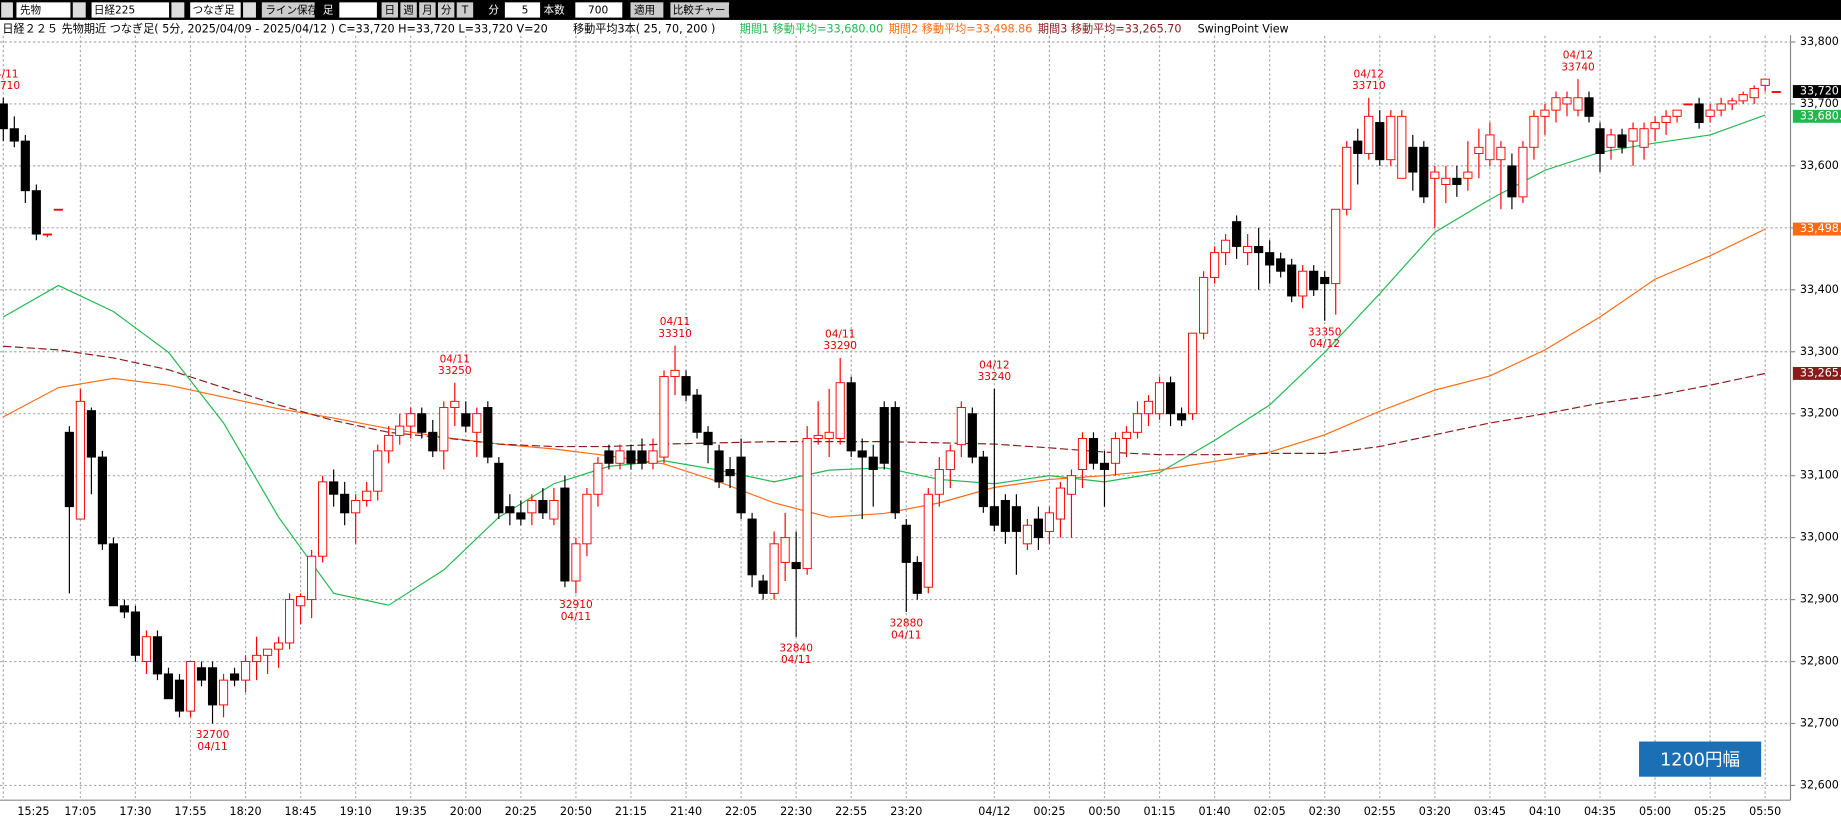 This screenshot has width=1841, height=826. What do you see at coordinates (599, 10) in the screenshot?
I see `count-input` at bounding box center [599, 10].